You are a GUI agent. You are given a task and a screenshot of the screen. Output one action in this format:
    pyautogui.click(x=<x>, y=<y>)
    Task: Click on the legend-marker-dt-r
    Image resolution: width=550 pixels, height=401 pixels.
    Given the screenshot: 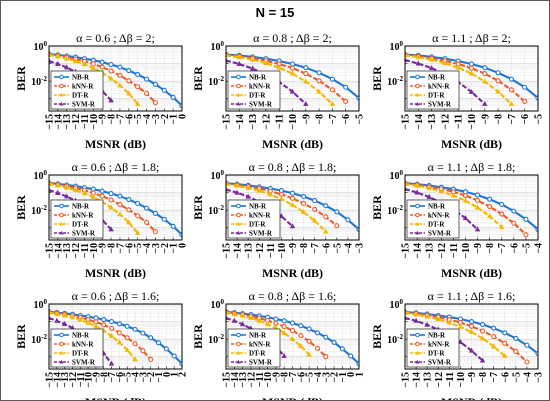 What is the action you would take?
    pyautogui.click(x=417, y=223)
    